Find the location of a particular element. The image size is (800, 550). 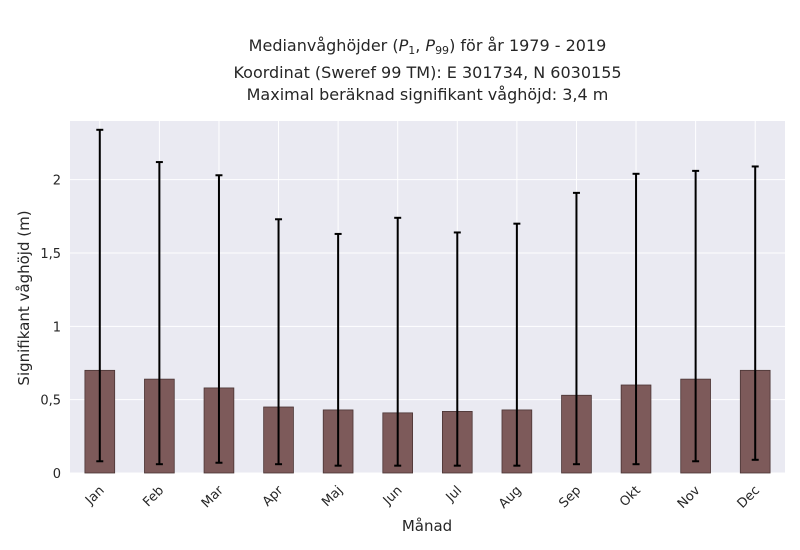

y-axis-label: Signifikant våghöjd (m) is located at coordinates (24, 297).